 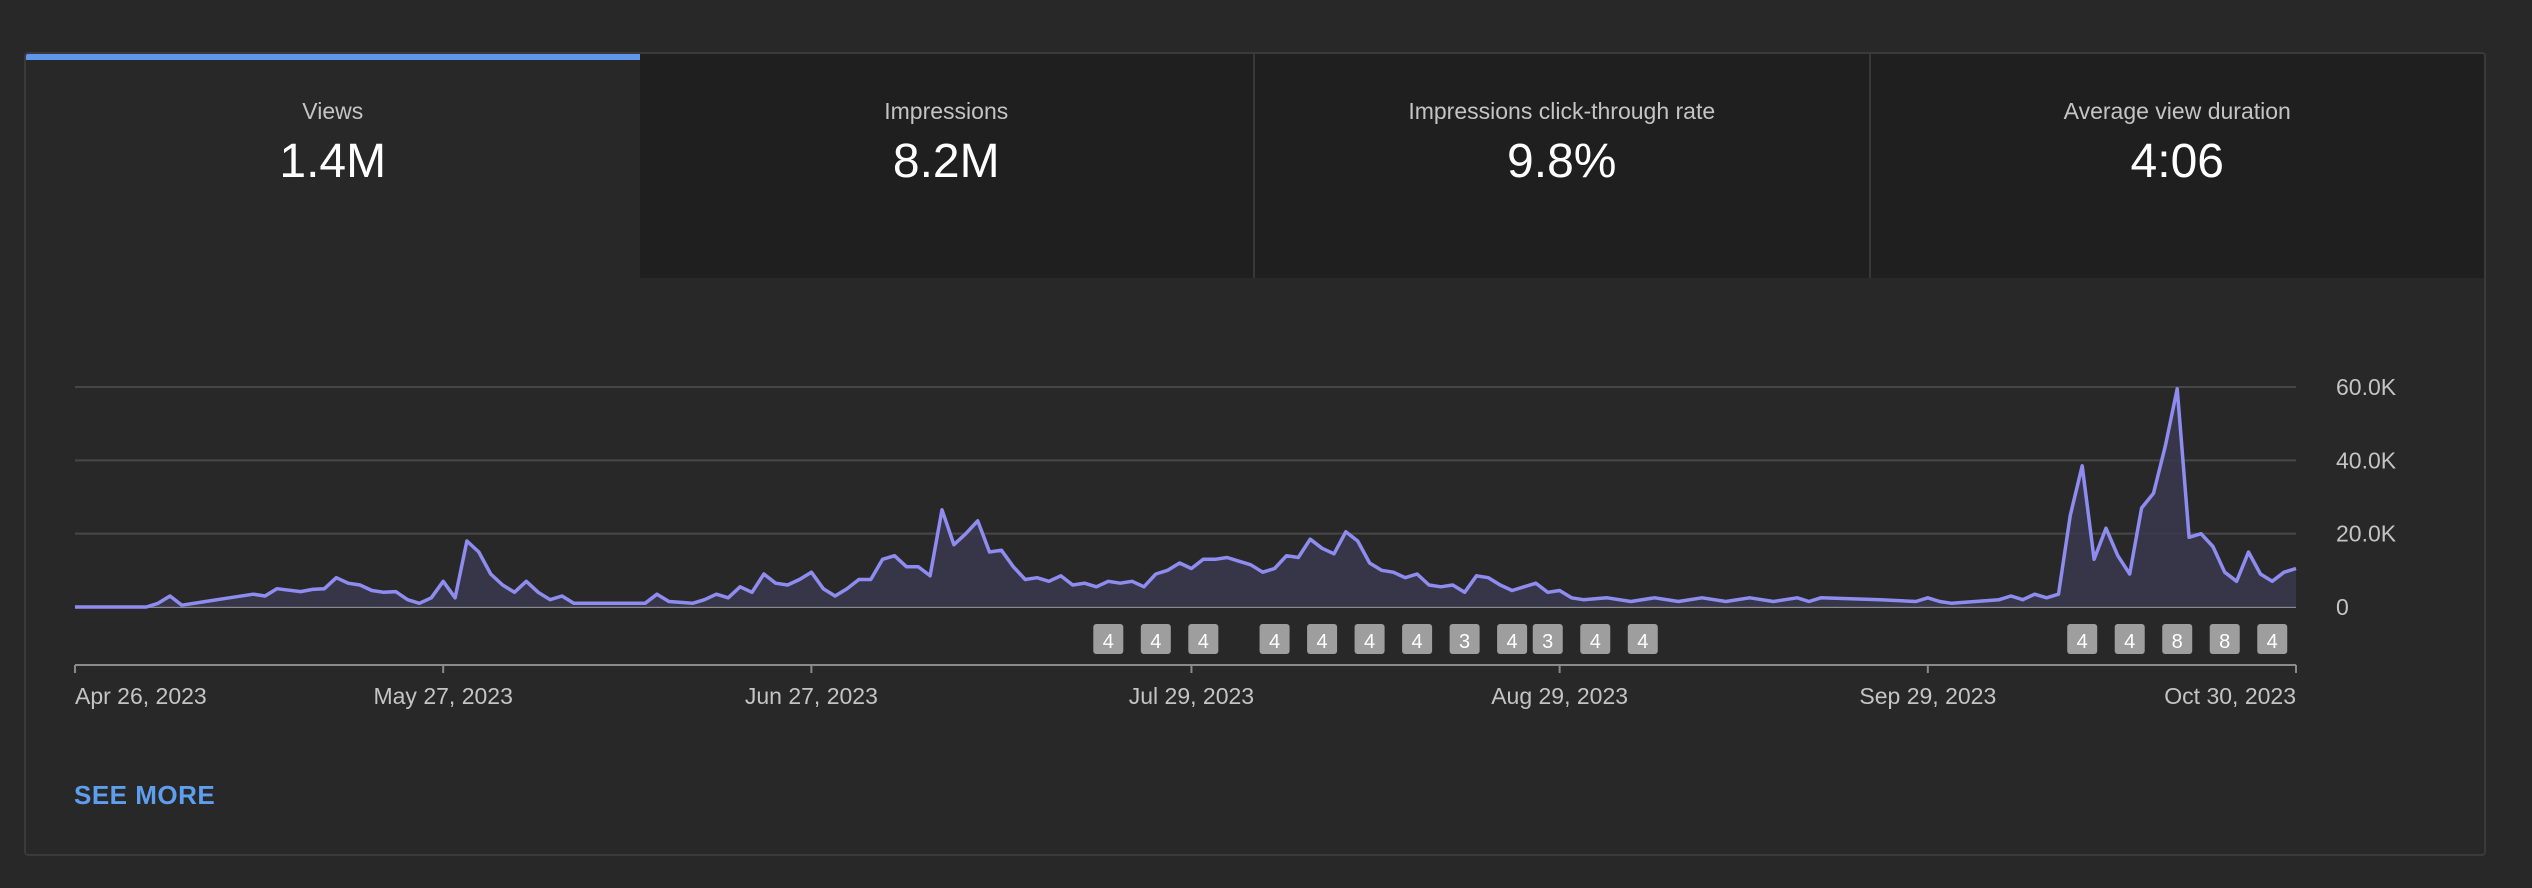 What do you see at coordinates (2366, 534) in the screenshot?
I see `y-tick-label: 20.0K` at bounding box center [2366, 534].